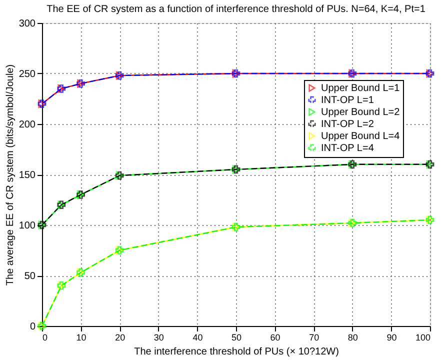 This screenshot has height=360, width=441. Describe the element at coordinates (27, 175) in the screenshot. I see `y-tick-label: 150` at that location.